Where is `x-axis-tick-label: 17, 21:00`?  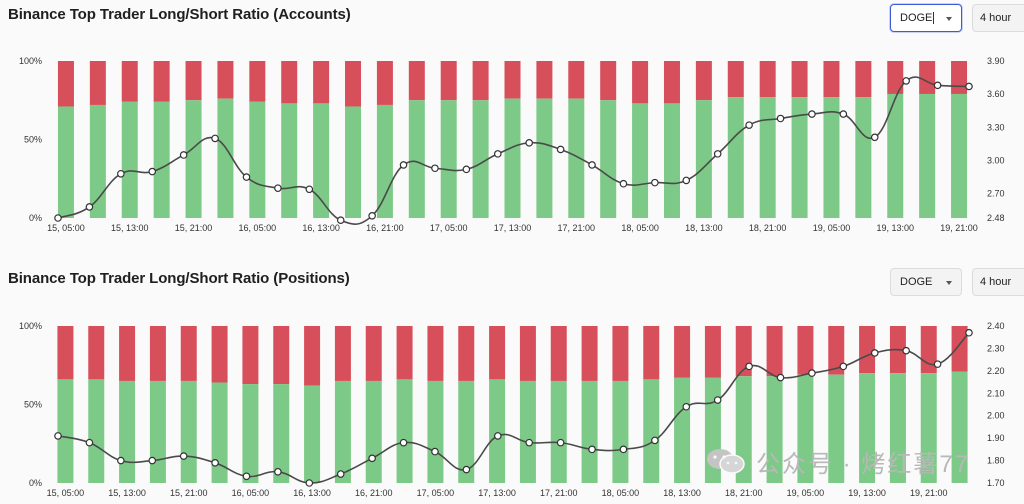 x-axis-tick-label: 17, 21:00 is located at coordinates (577, 228).